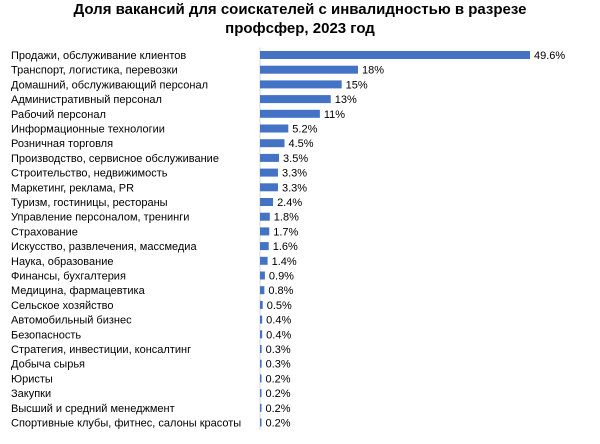  What do you see at coordinates (71, 321) in the screenshot?
I see `category-label: Автомобильный бизнес` at bounding box center [71, 321].